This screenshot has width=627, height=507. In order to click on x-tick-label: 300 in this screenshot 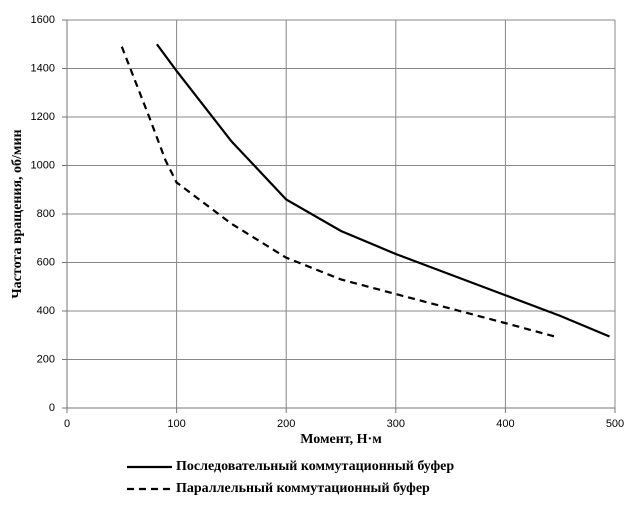, I will do `click(396, 424)`.